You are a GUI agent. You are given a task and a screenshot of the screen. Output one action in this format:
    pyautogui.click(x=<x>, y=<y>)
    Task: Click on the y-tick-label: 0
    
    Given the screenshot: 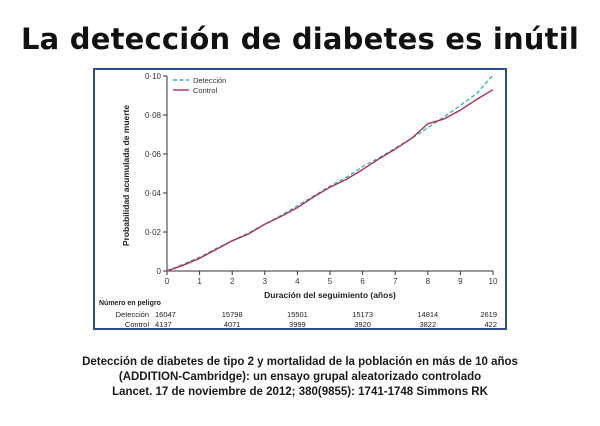 What is the action you would take?
    pyautogui.click(x=159, y=271)
    